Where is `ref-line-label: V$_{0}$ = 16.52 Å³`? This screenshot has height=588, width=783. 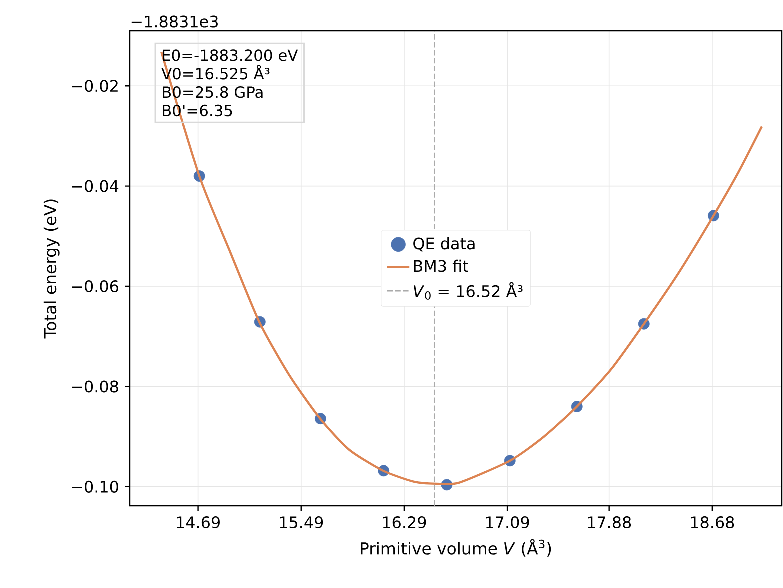 ref-line-label: V$_{0}$ = 16.52 Å³ is located at coordinates (468, 291).